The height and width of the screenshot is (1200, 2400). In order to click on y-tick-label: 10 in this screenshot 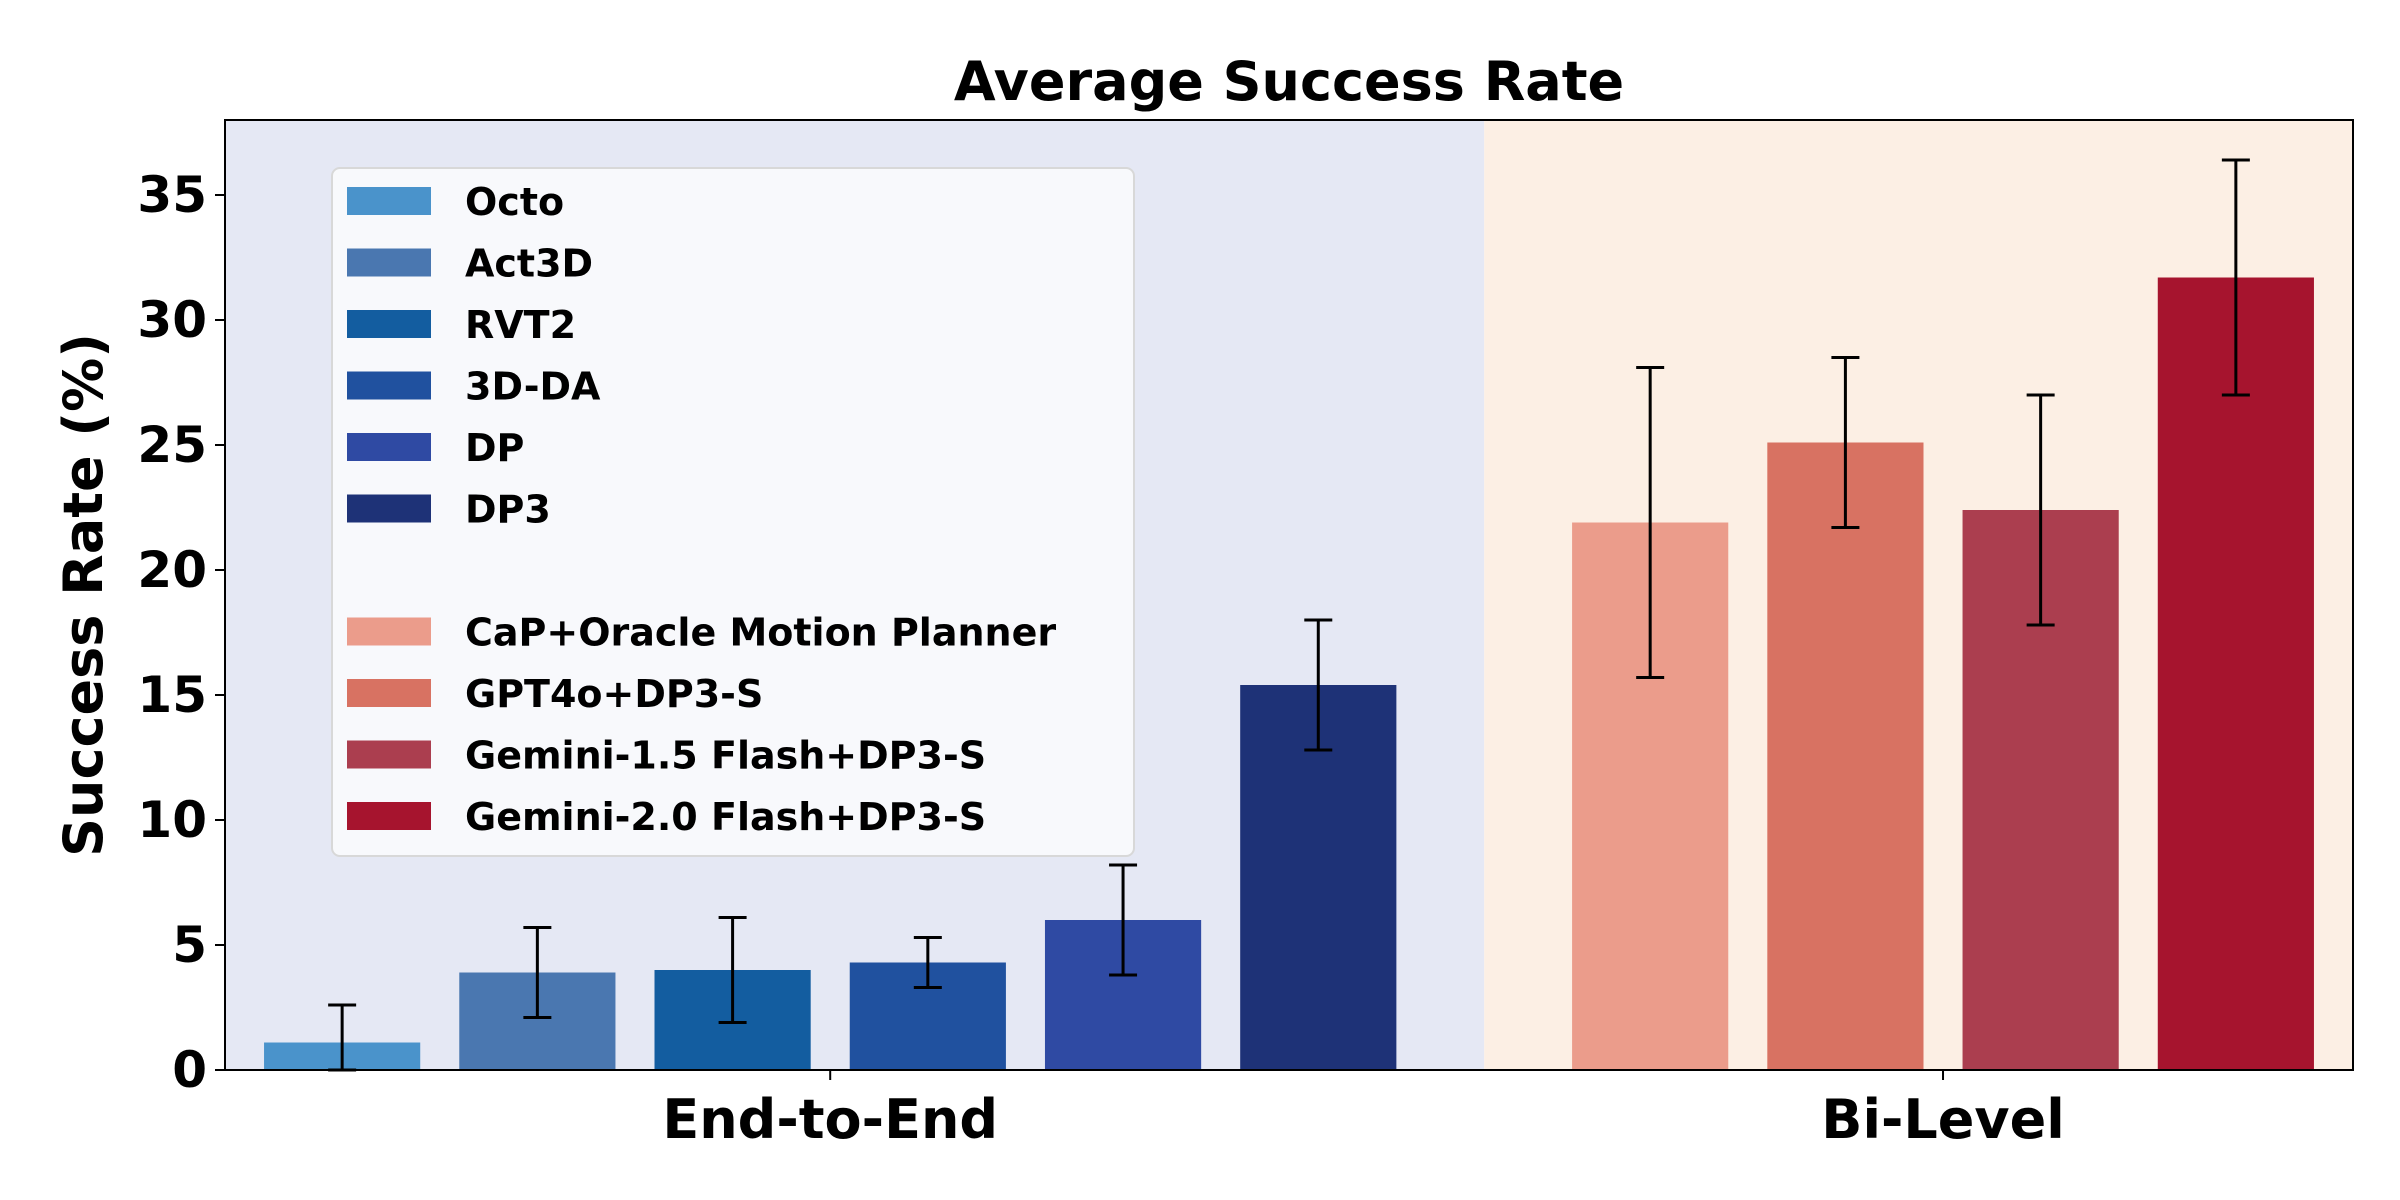, I will do `click(172, 820)`.